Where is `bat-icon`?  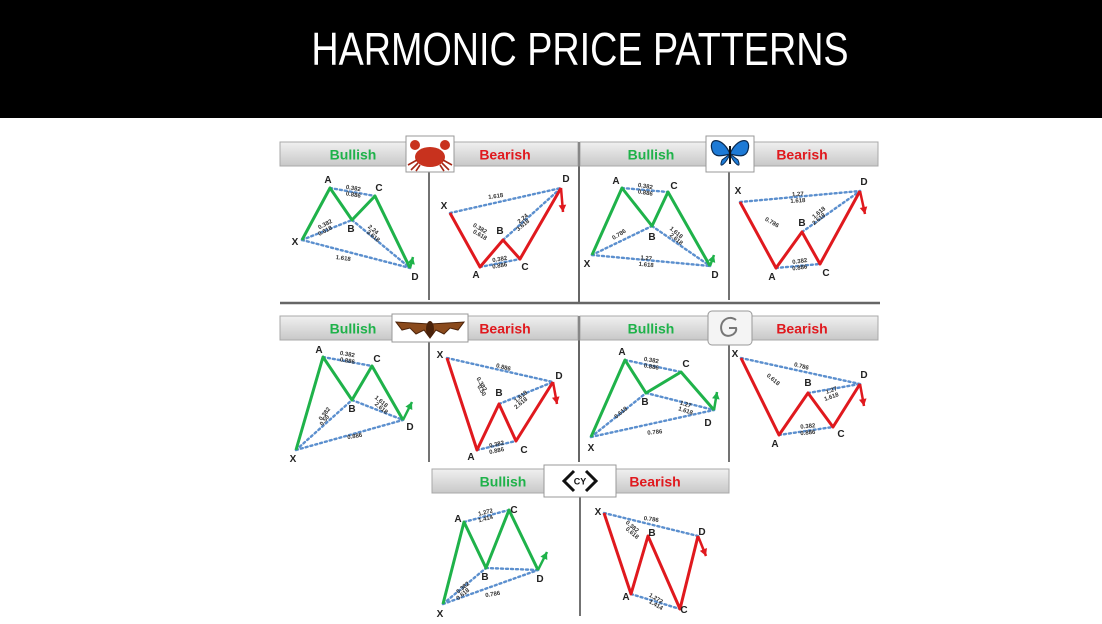 bat-icon is located at coordinates (430, 328).